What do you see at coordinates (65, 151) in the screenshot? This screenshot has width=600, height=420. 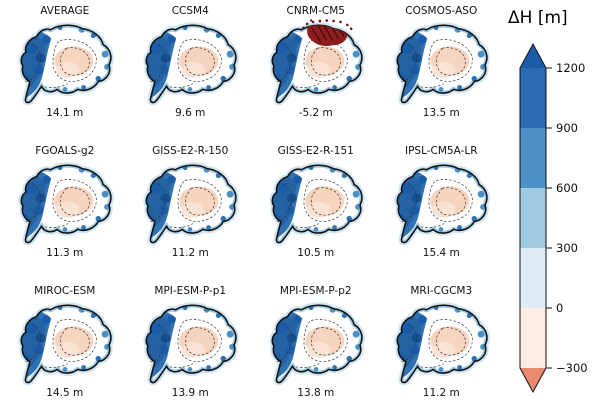 I see `model-name: FGOALS-g2` at bounding box center [65, 151].